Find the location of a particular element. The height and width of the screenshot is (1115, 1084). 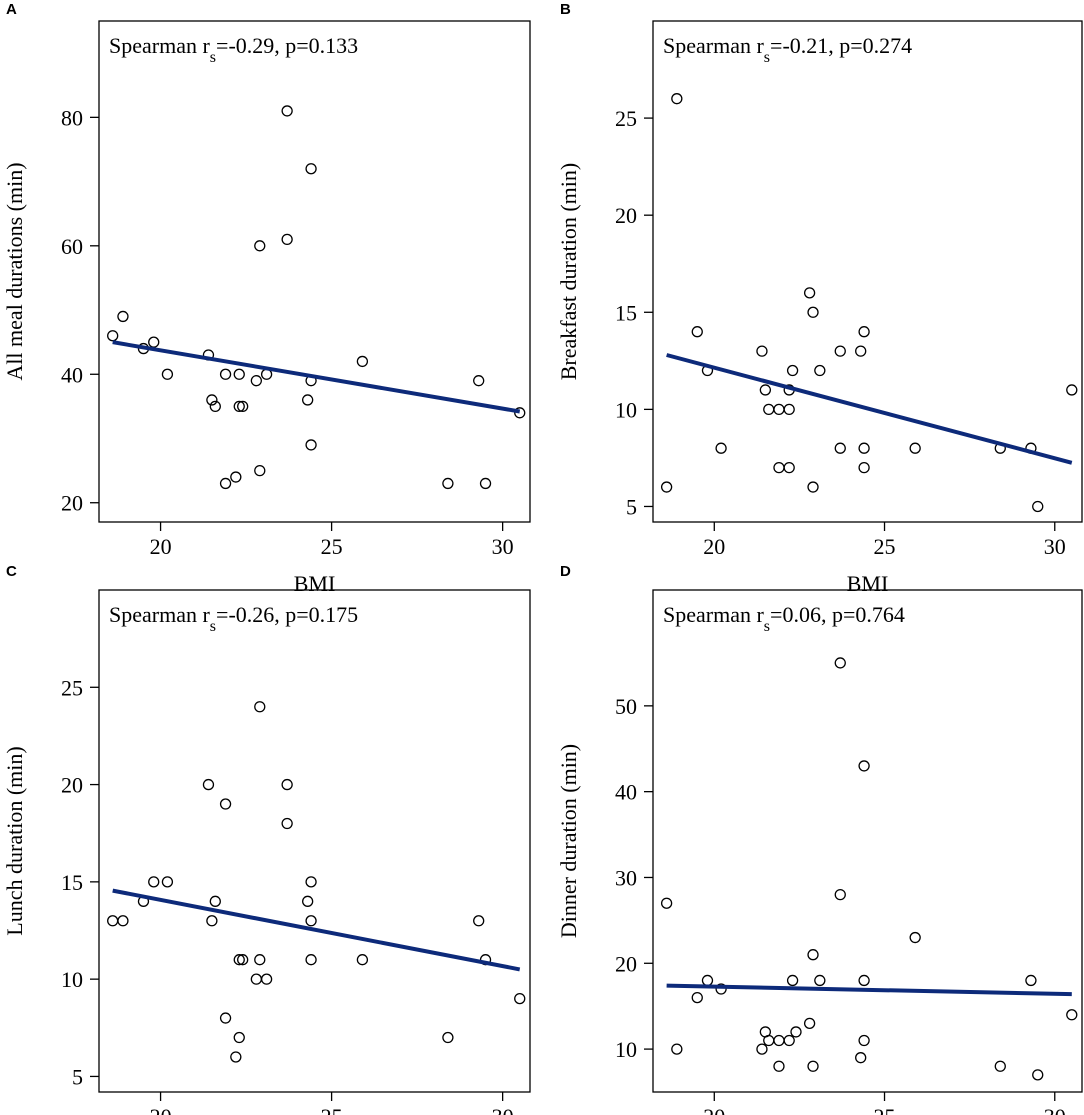

panel-c-y-tick-label: 25 is located at coordinates (72, 687).